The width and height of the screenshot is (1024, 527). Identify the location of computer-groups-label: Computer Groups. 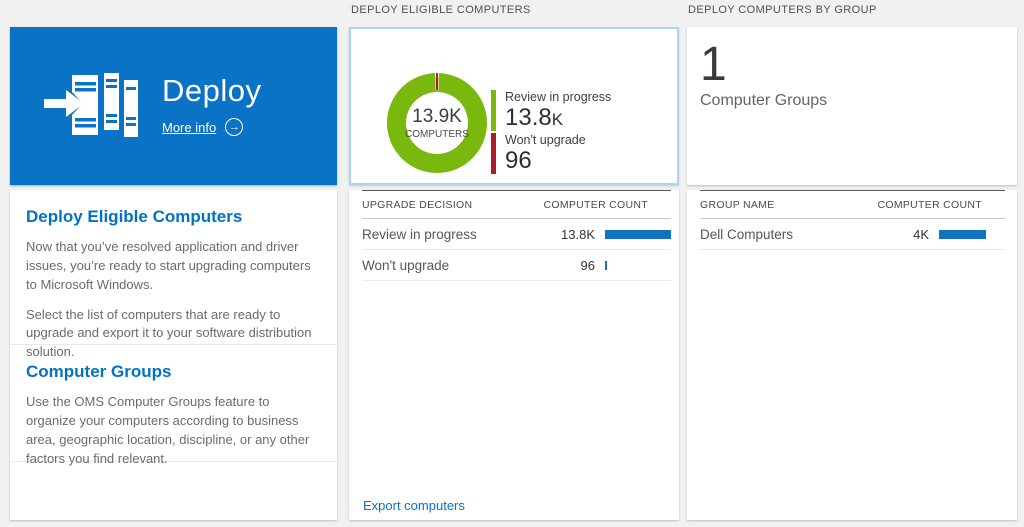
(764, 100).